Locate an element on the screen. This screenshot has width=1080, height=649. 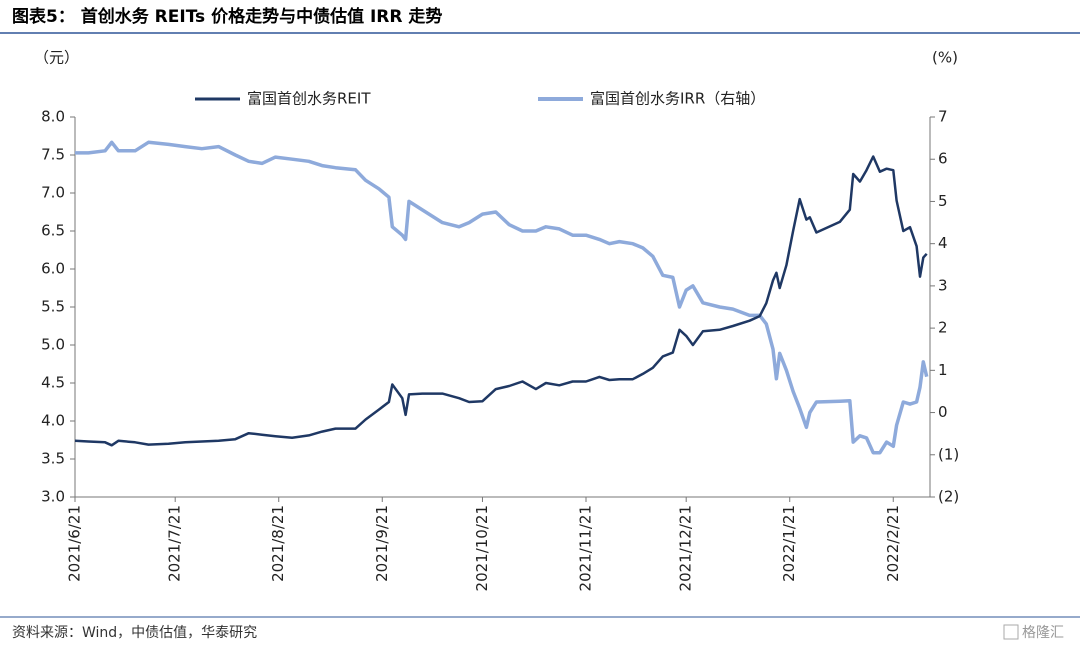
y2-tick-label: 7 is located at coordinates (943, 117).